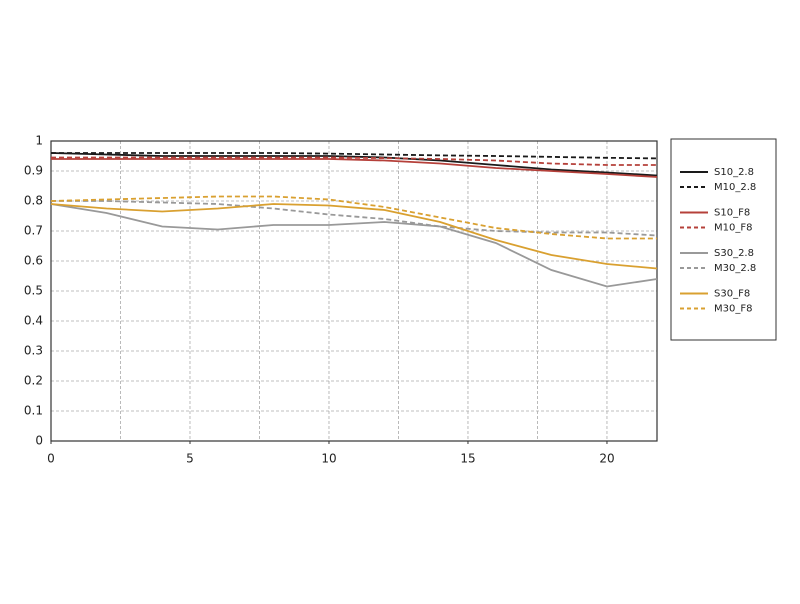  What do you see at coordinates (39, 141) in the screenshot?
I see `y-tick-label: 1` at bounding box center [39, 141].